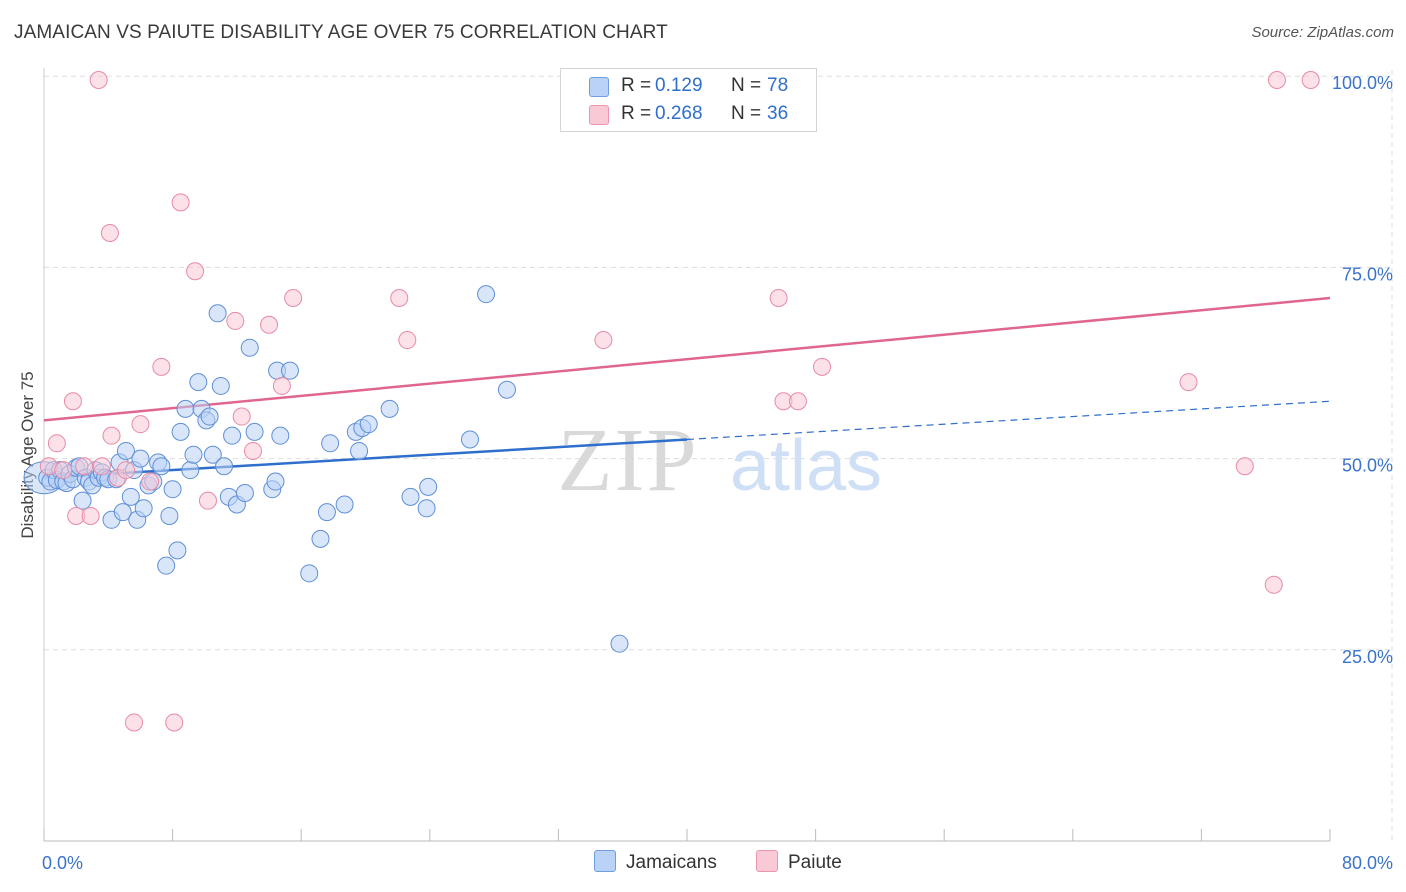  What do you see at coordinates (679, 113) in the screenshot?
I see `legend-r-value-paiute: 0.268` at bounding box center [679, 113].